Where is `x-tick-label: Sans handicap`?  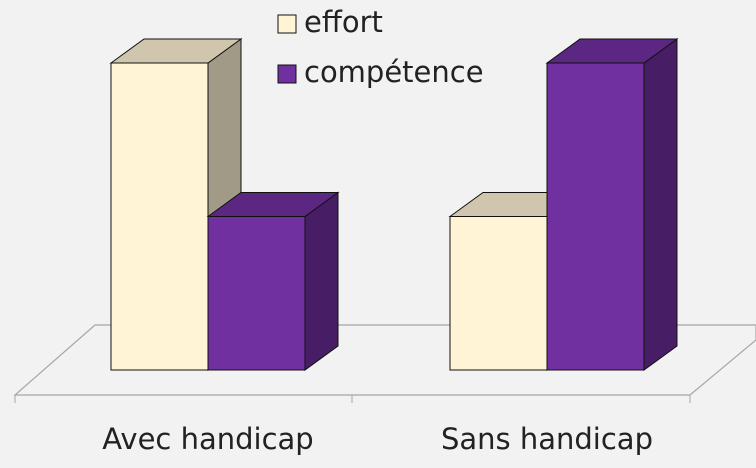 x-tick-label: Sans handicap is located at coordinates (547, 439).